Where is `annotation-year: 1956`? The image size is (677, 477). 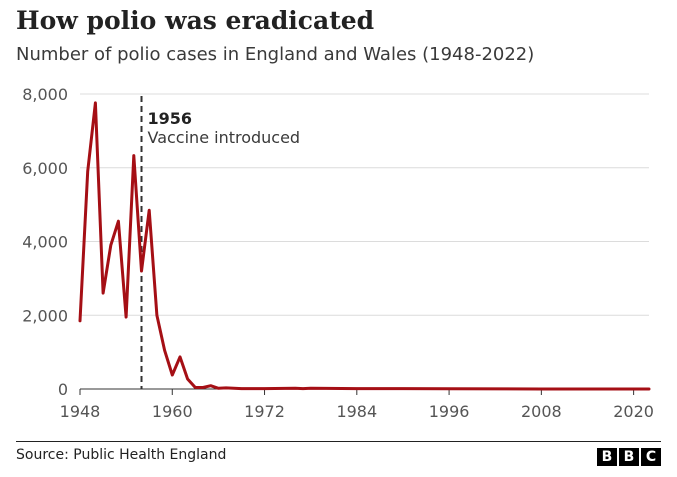
annotation-year: 1956 is located at coordinates (170, 118).